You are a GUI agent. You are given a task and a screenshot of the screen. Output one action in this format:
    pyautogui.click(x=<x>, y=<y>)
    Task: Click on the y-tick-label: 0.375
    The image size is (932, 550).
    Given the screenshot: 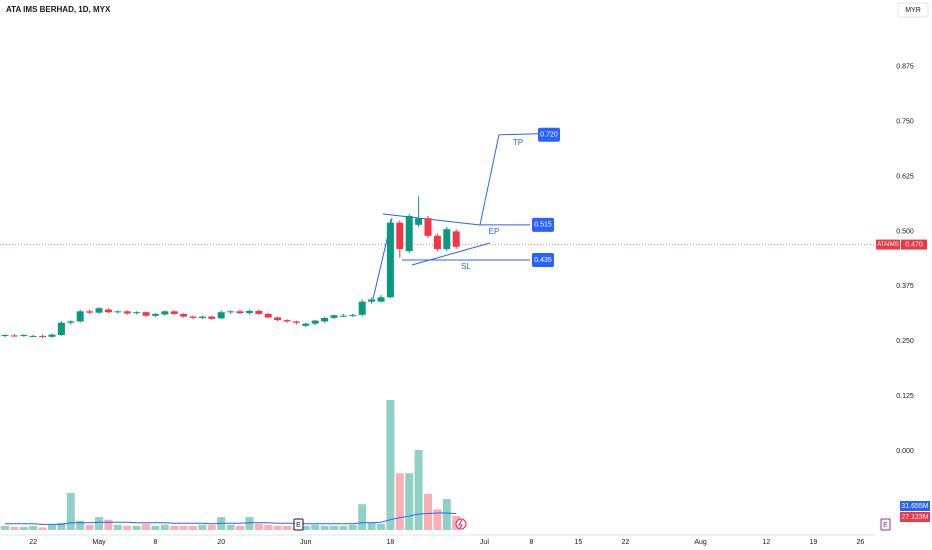 What is the action you would take?
    pyautogui.click(x=905, y=286)
    